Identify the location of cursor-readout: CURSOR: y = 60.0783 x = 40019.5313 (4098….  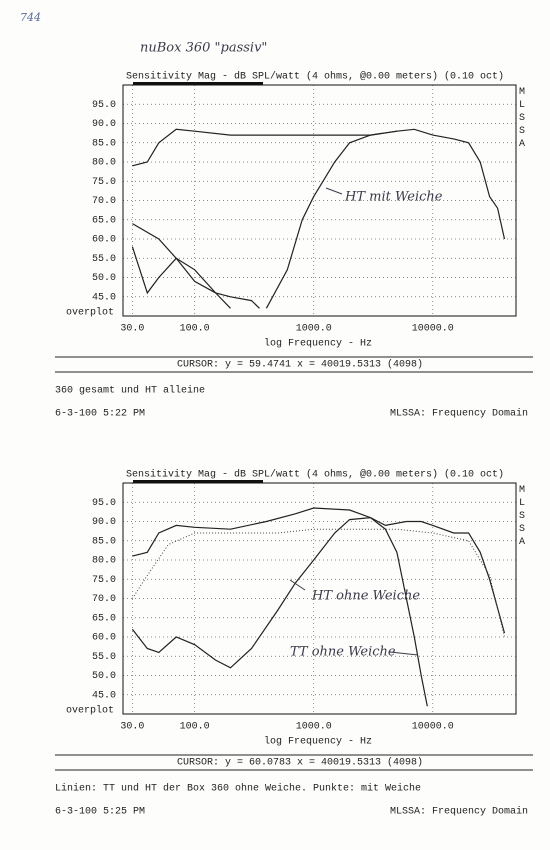
(300, 763).